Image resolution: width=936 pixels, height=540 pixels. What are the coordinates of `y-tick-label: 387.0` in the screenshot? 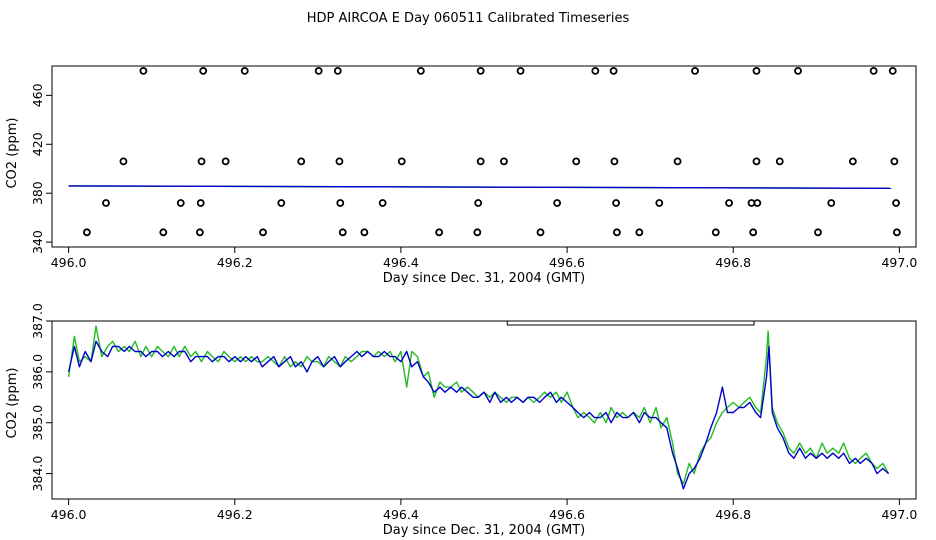 It's located at (37, 321).